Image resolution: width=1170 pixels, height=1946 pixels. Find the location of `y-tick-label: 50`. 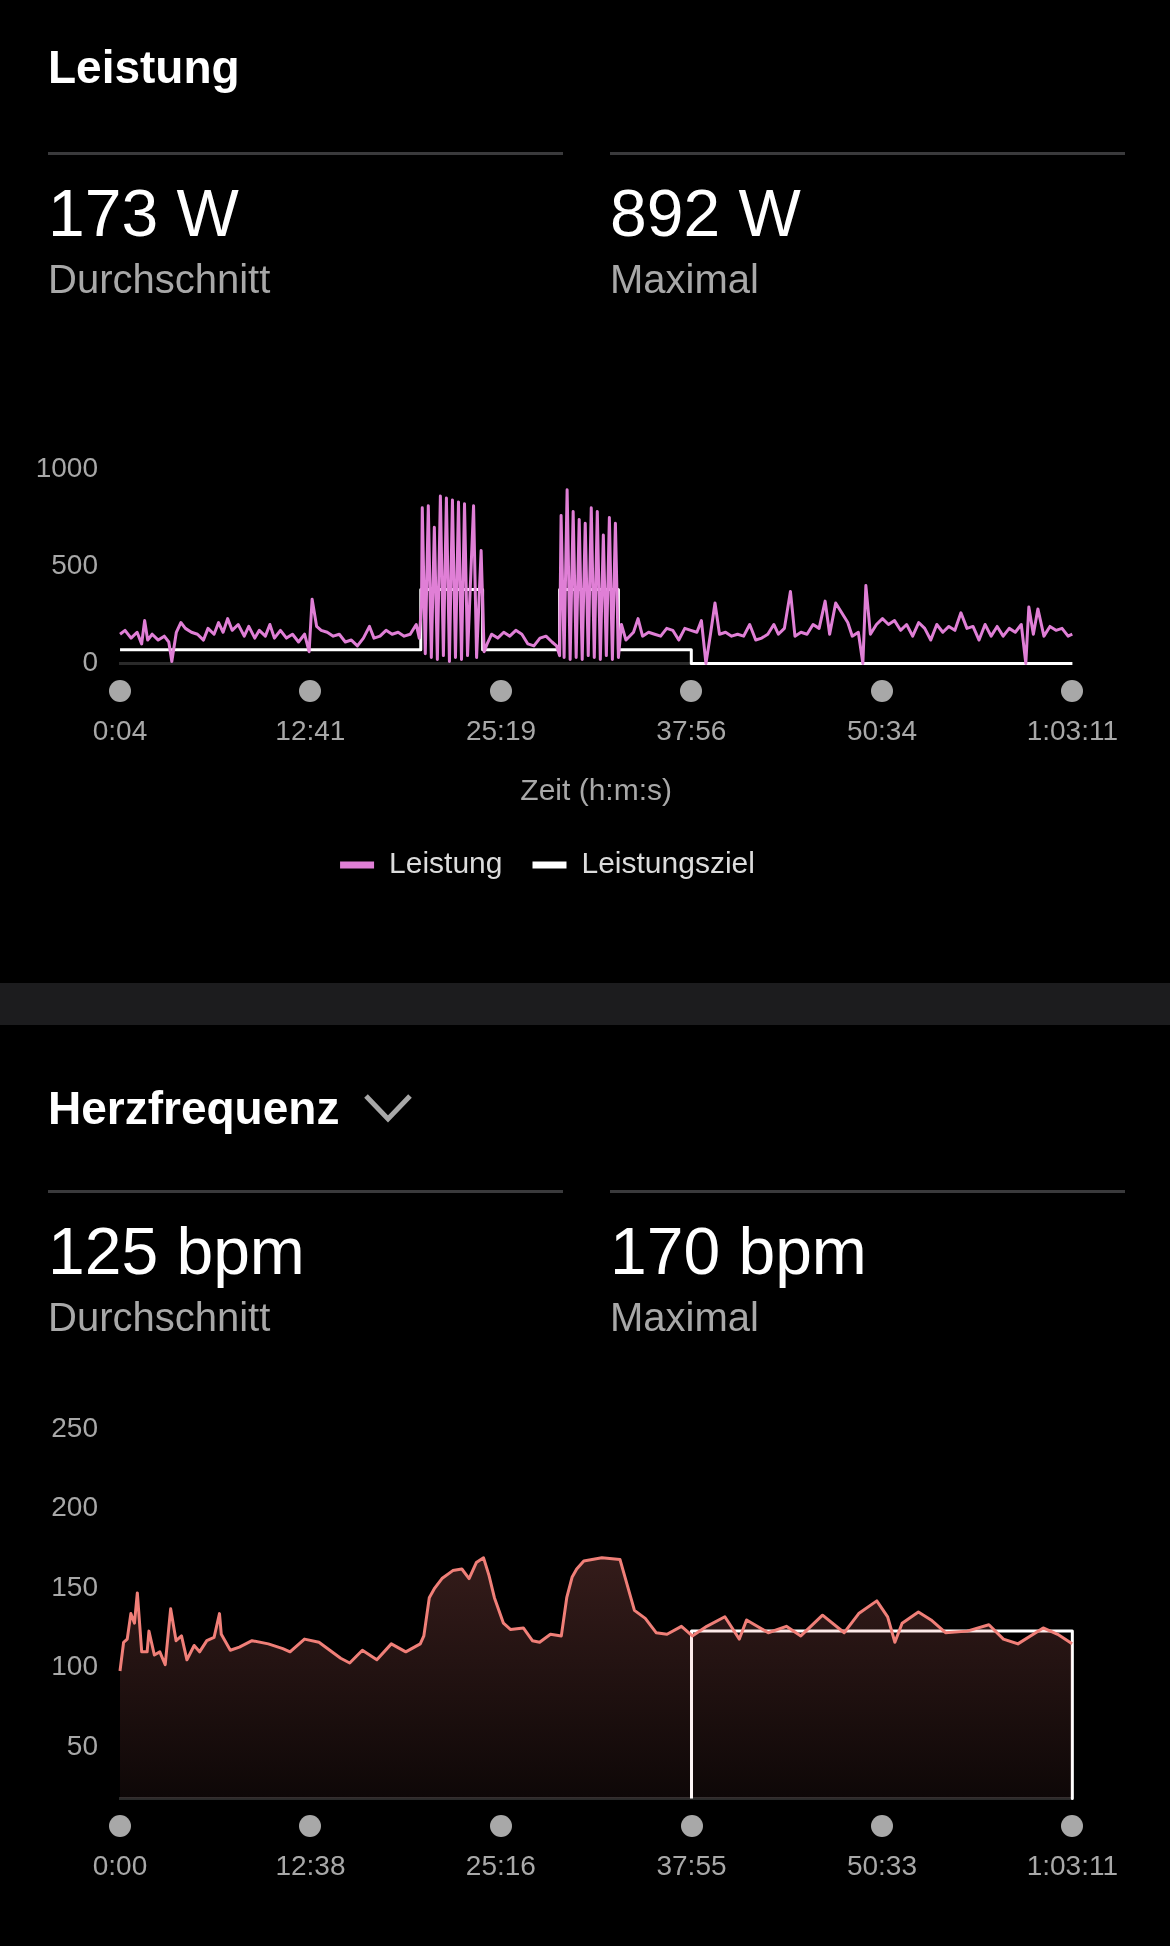

y-tick-label: 50 is located at coordinates (82, 1746).